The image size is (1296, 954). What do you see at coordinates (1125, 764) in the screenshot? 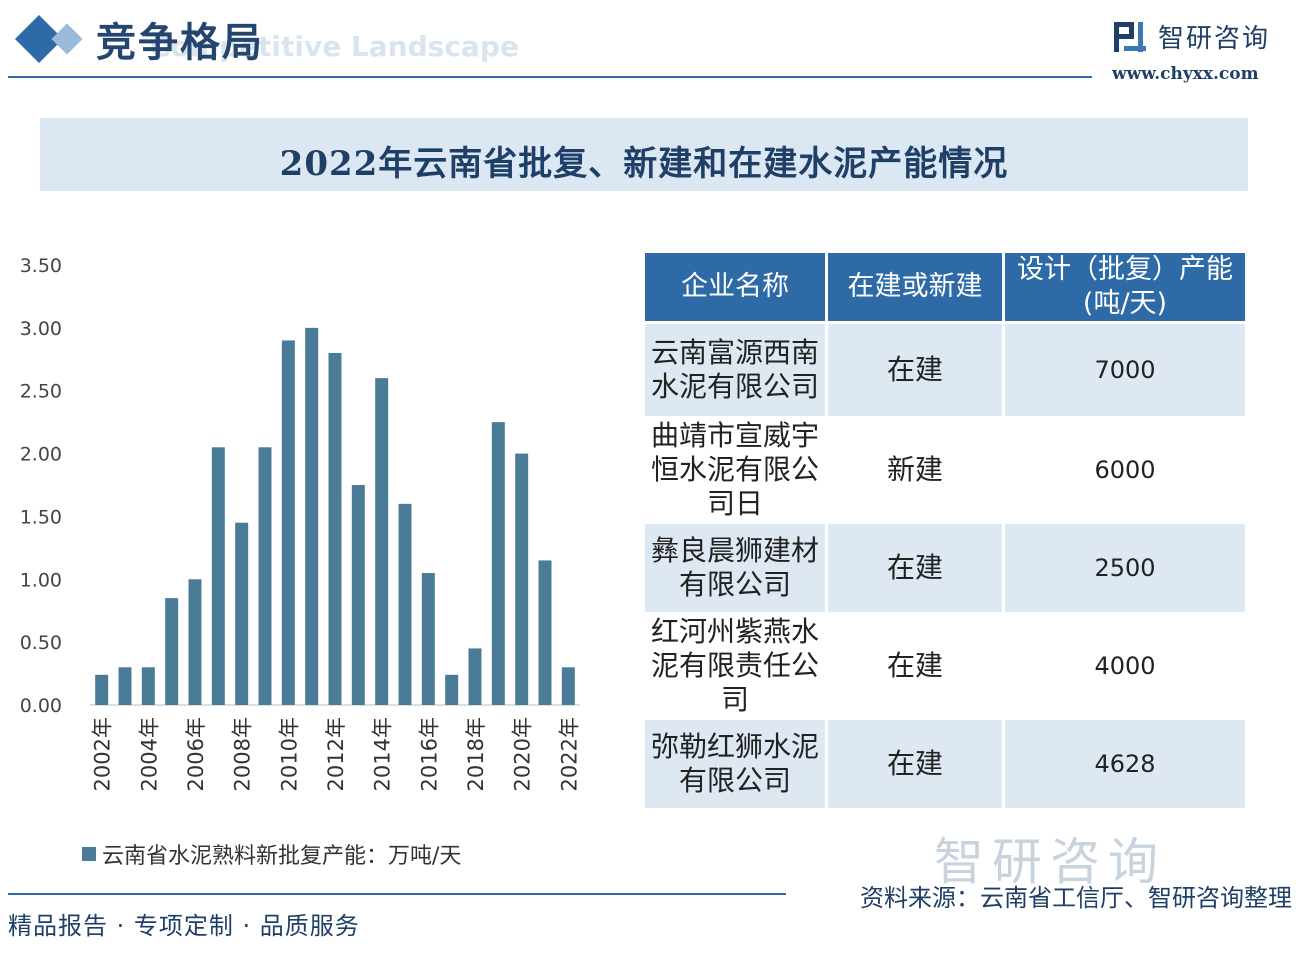
I see `table-cell-capacity: 4628` at bounding box center [1125, 764].